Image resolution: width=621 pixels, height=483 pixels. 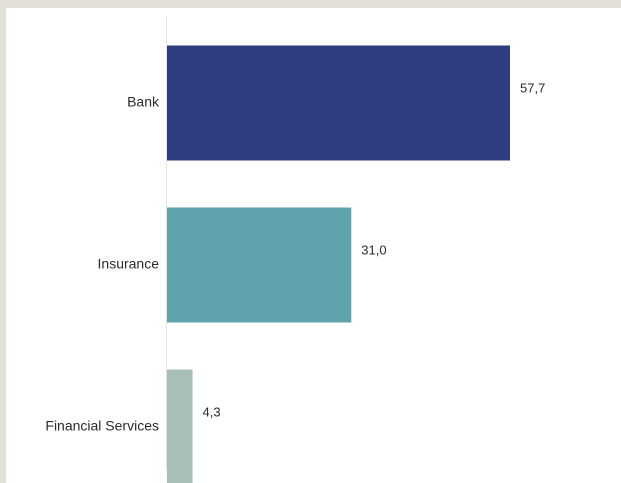 What do you see at coordinates (129, 264) in the screenshot?
I see `category-label-insurance: Insurance` at bounding box center [129, 264].